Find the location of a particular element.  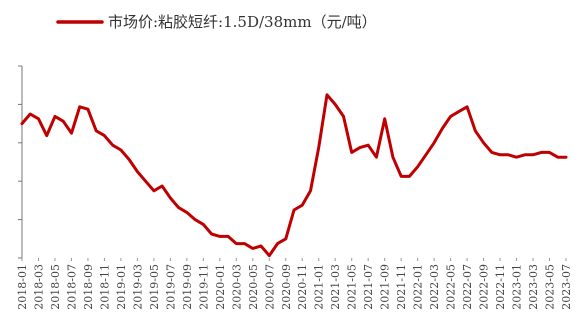

x-tick-label: 2022-01 is located at coordinates (418, 287).